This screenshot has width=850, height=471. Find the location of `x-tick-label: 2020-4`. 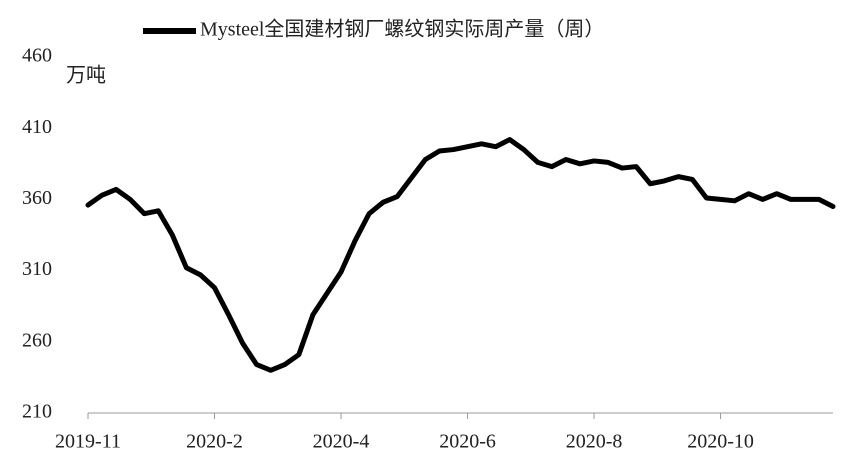

x-tick-label: 2020-4 is located at coordinates (341, 442).